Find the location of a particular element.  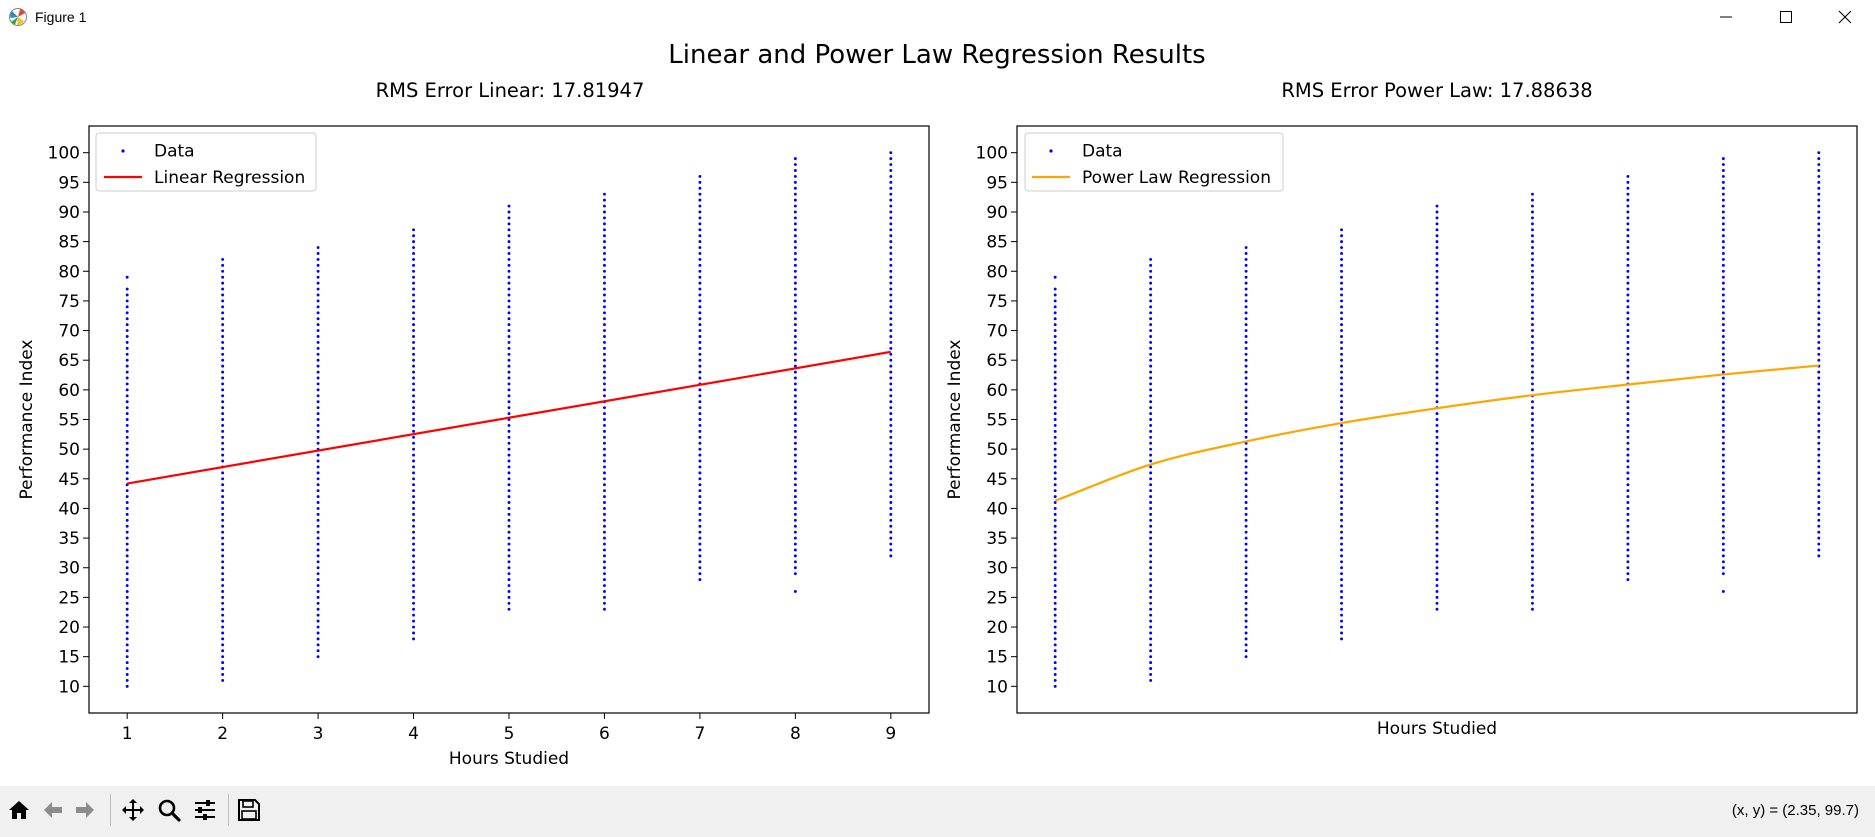

save-button is located at coordinates (249, 810).